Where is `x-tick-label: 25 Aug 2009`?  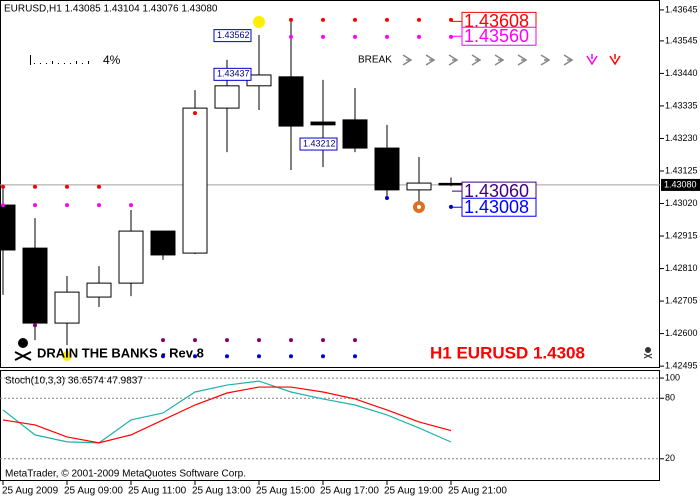
x-tick-label: 25 Aug 2009 is located at coordinates (30, 491).